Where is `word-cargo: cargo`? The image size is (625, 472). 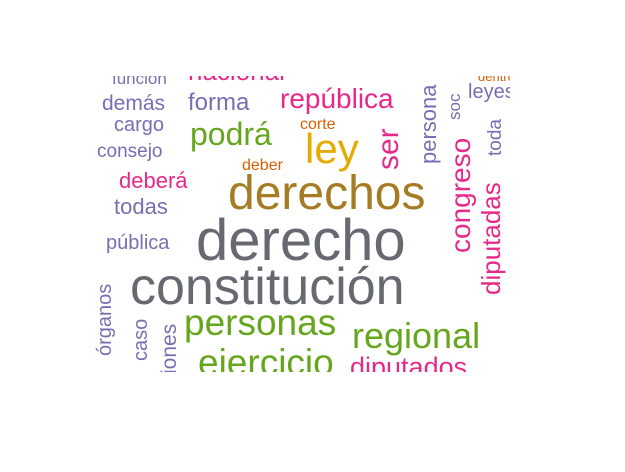
word-cargo: cargo is located at coordinates (139, 125).